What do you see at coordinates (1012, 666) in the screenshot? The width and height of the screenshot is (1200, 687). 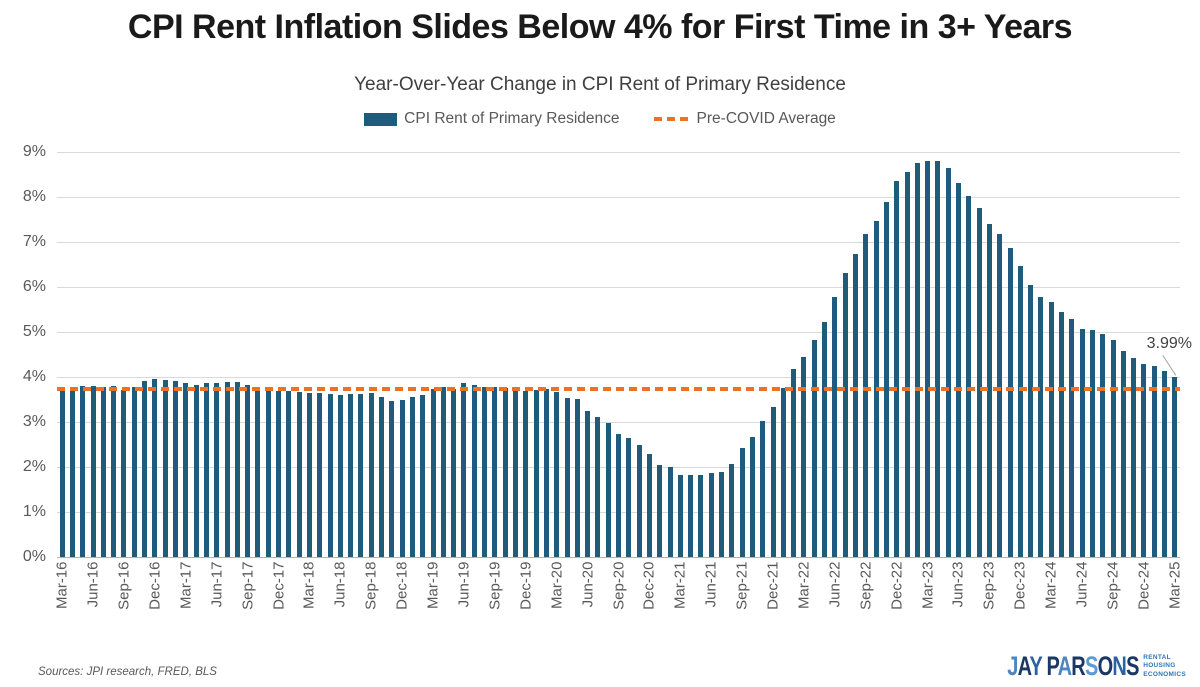 I see `logo-letter: J` at bounding box center [1012, 666].